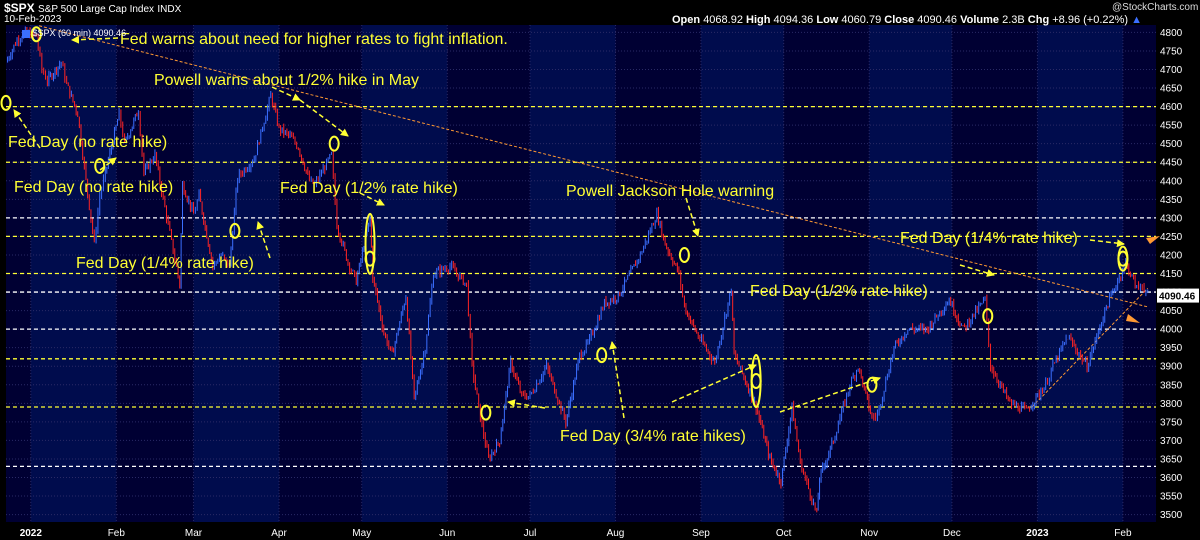 This screenshot has width=1200, height=540. What do you see at coordinates (839, 291) in the screenshot?
I see `annotation-fed-half-dec: Fed Day (1/2% rate hike)` at bounding box center [839, 291].